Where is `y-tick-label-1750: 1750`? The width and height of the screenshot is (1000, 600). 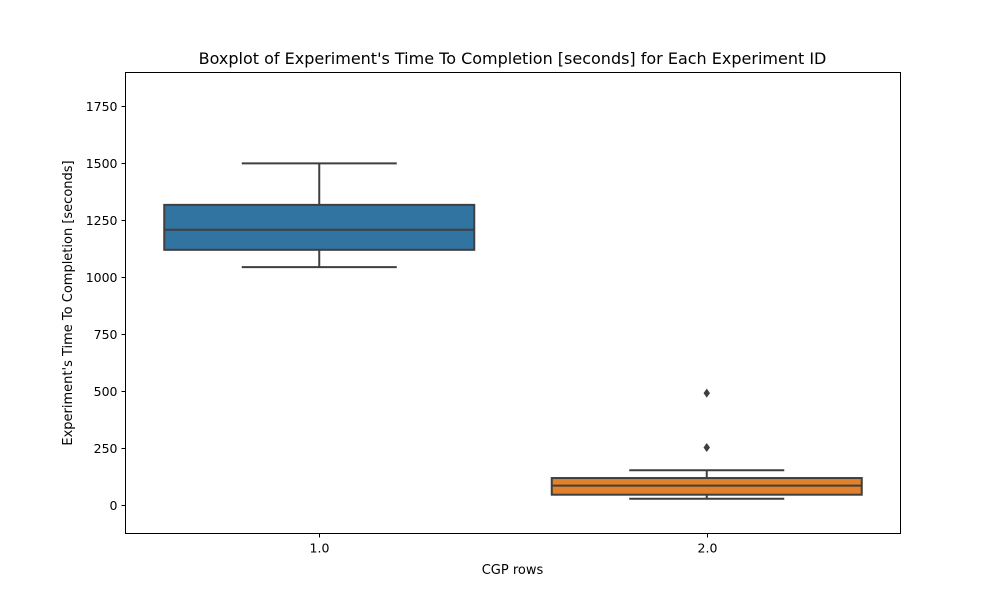
y-tick-label-1750: 1750 is located at coordinates (102, 106).